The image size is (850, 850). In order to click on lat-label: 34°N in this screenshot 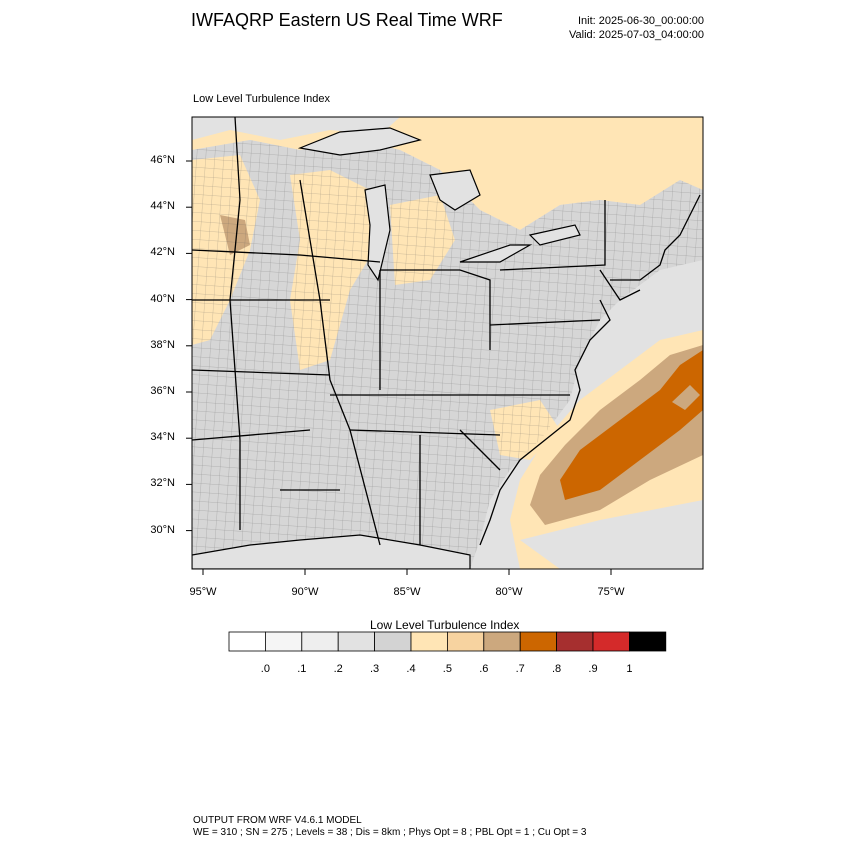, I will do `click(162, 437)`.